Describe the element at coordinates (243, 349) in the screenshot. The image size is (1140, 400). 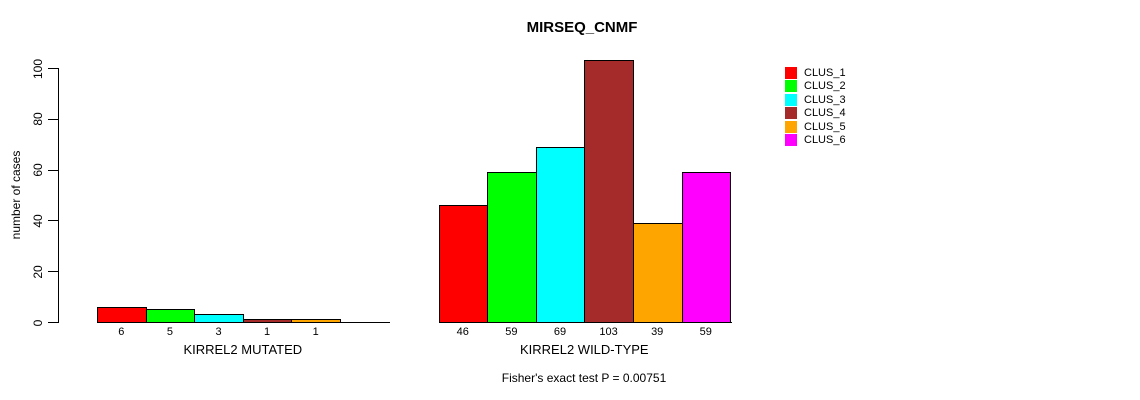
I see `group-axis-label: KIRREL2 MUTATED` at that location.